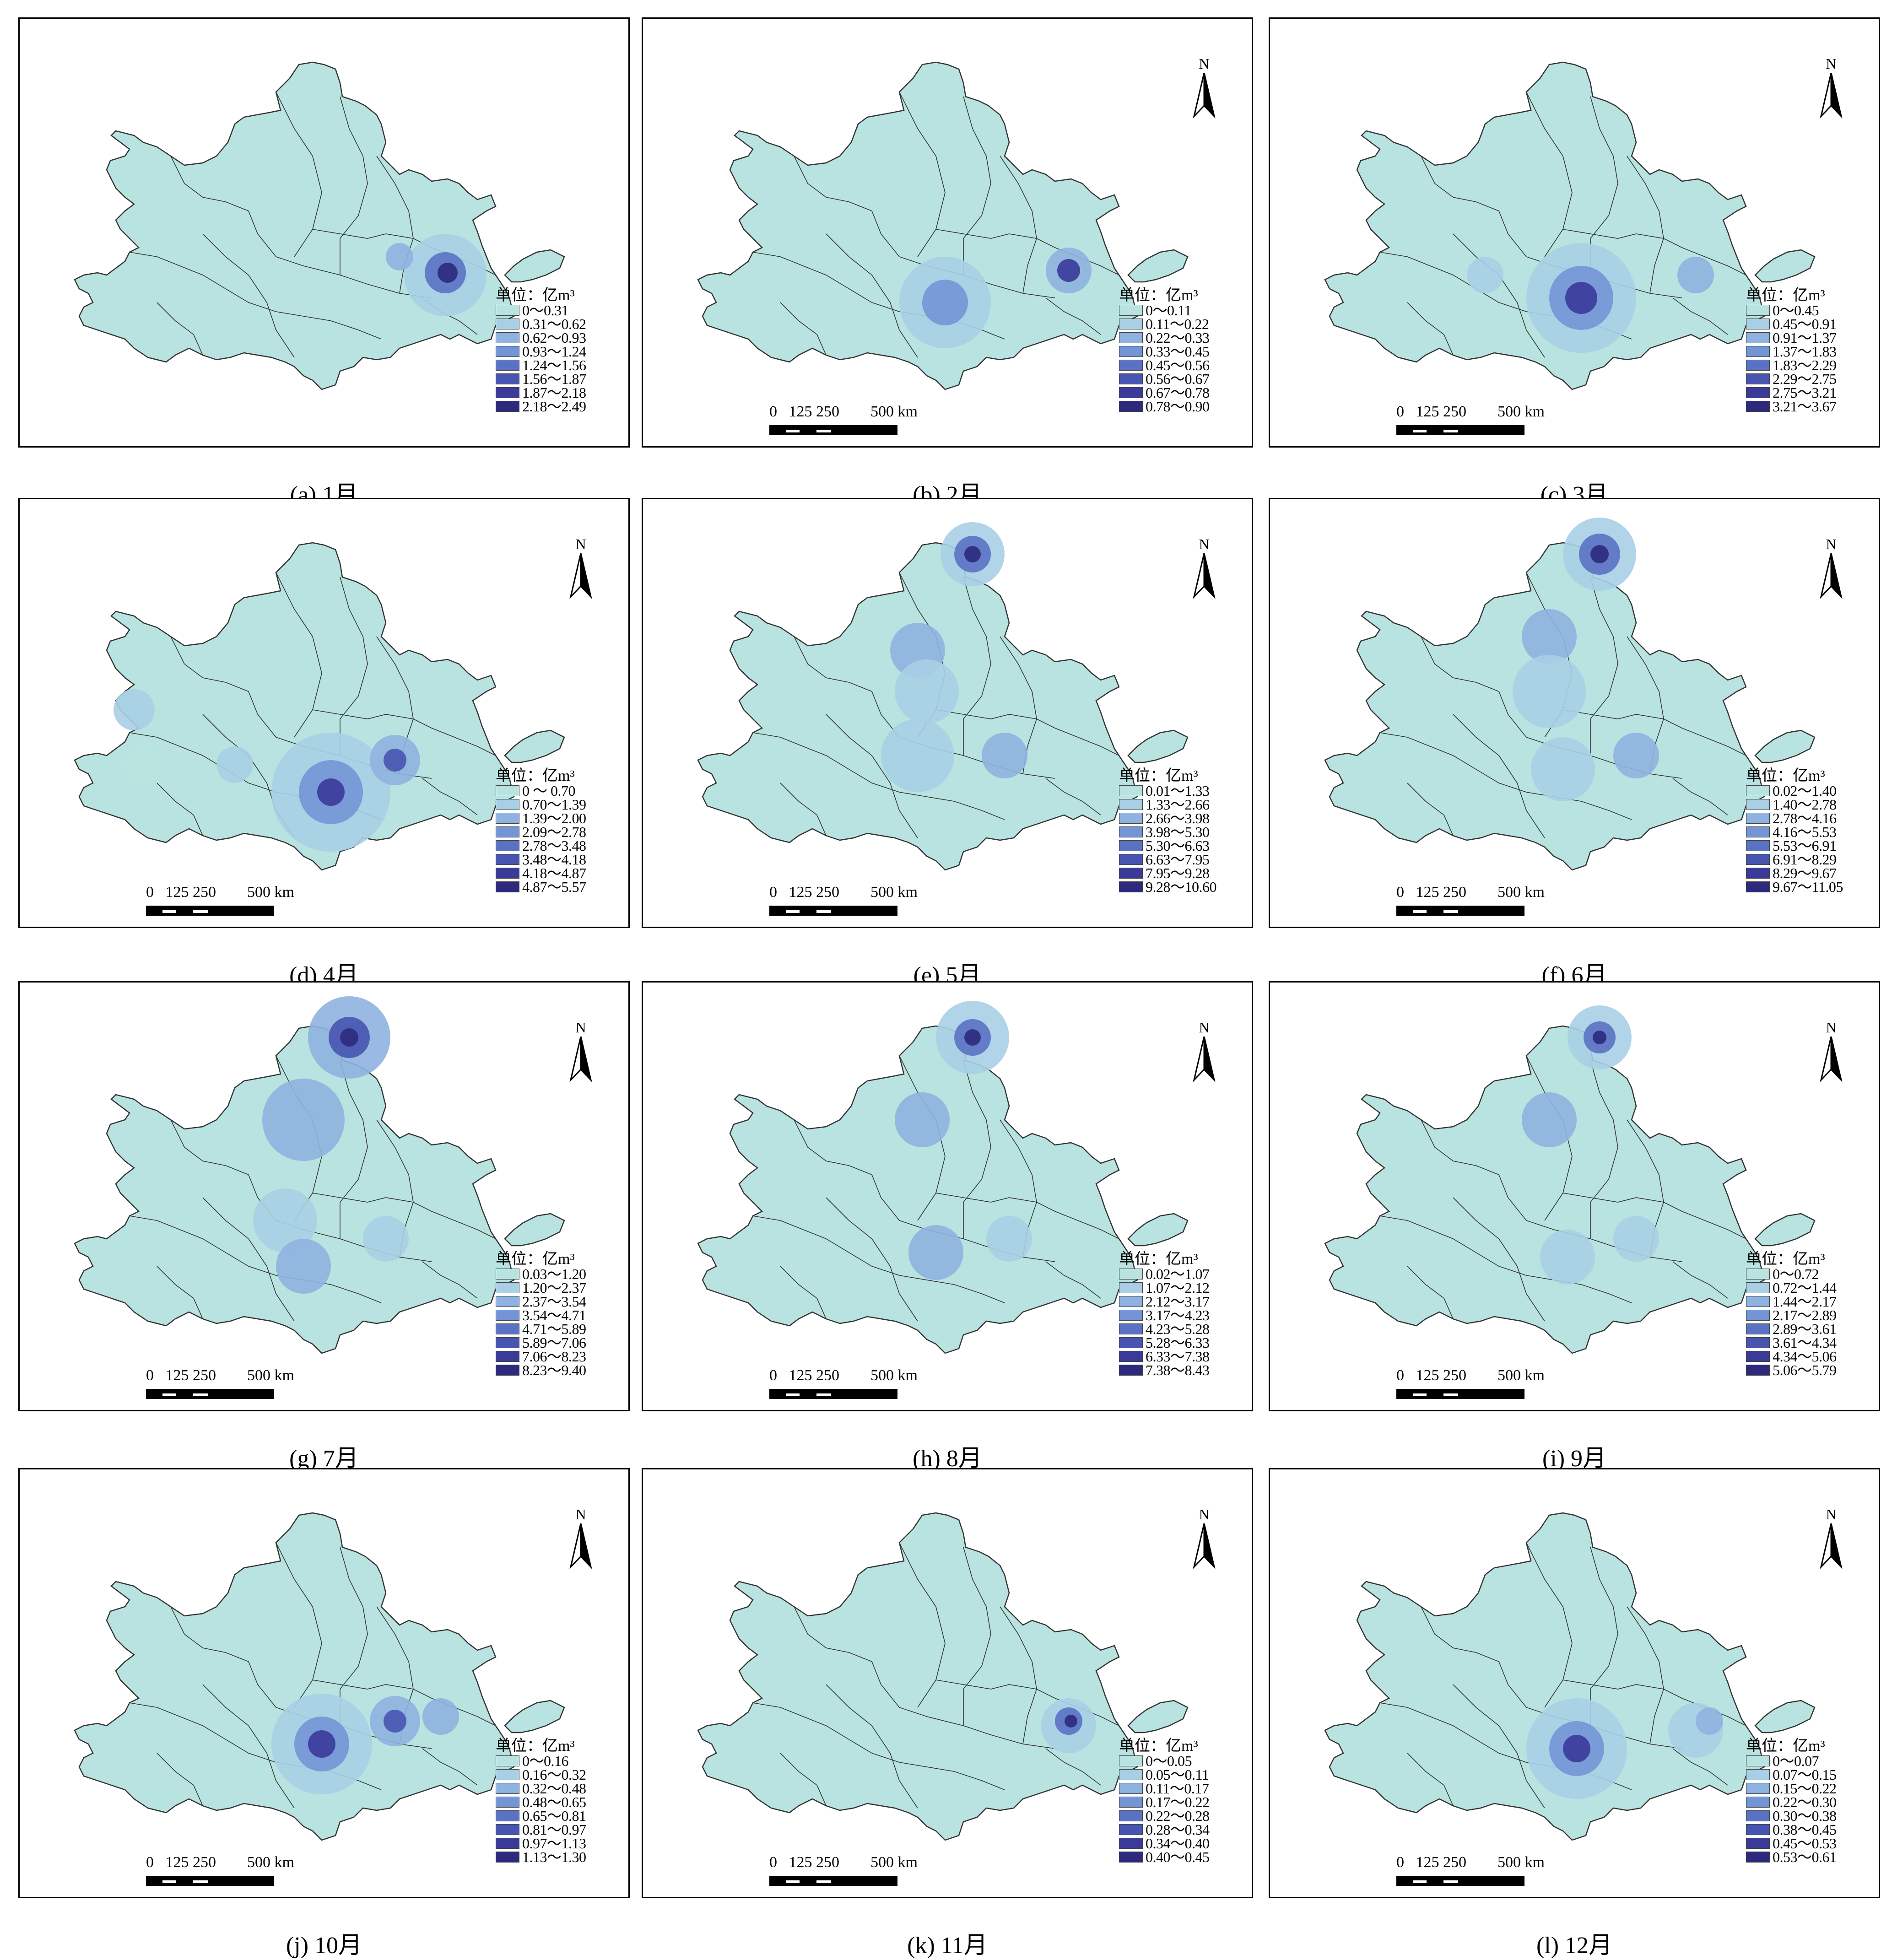 Image resolution: width=1892 pixels, height=1960 pixels. I want to click on legend-label: 0～0.16, so click(546, 1761).